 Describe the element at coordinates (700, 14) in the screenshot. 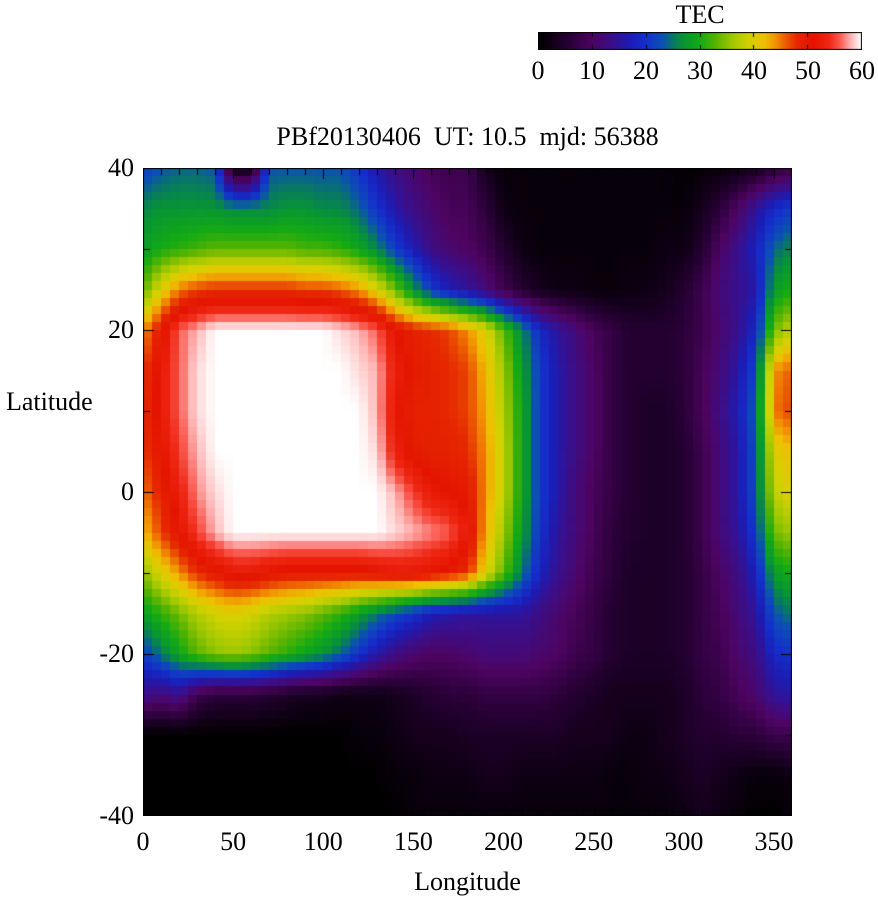

I see `colorbar-title: TEC` at that location.